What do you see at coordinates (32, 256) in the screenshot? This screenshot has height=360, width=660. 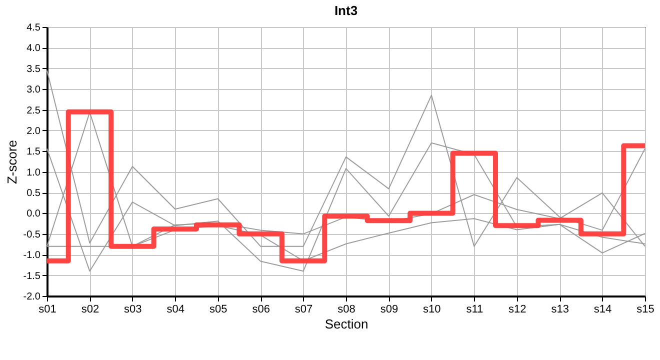 I see `y-tick-label: -1.0` at bounding box center [32, 256].